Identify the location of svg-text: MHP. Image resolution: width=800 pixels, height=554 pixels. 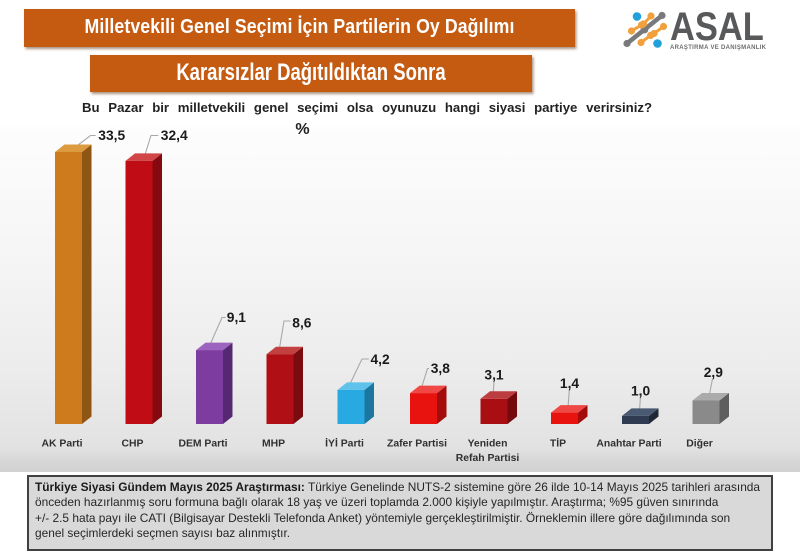
(273, 444).